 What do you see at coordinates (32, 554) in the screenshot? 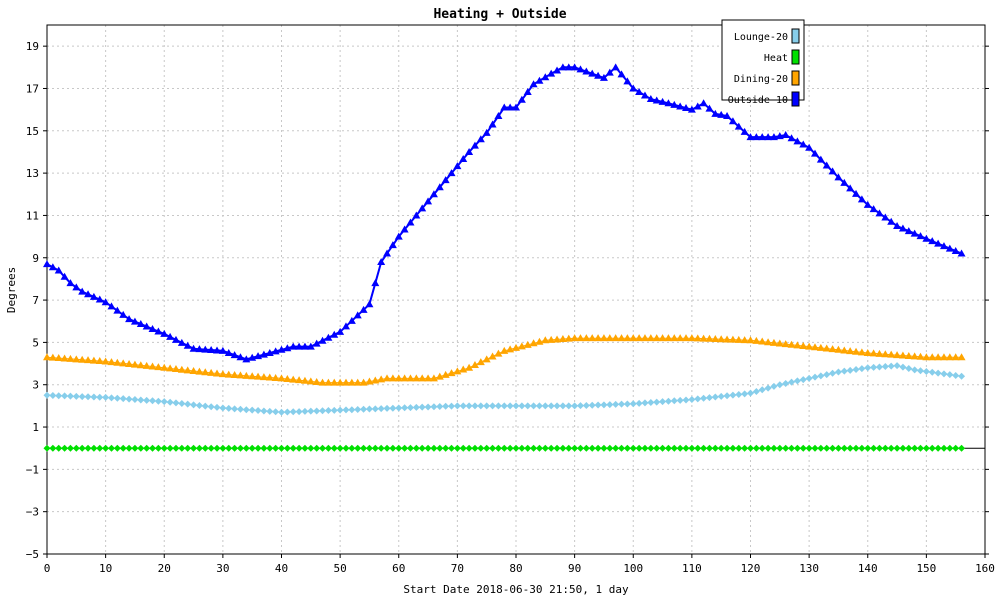
I see `y-tick-label: −5` at bounding box center [32, 554].